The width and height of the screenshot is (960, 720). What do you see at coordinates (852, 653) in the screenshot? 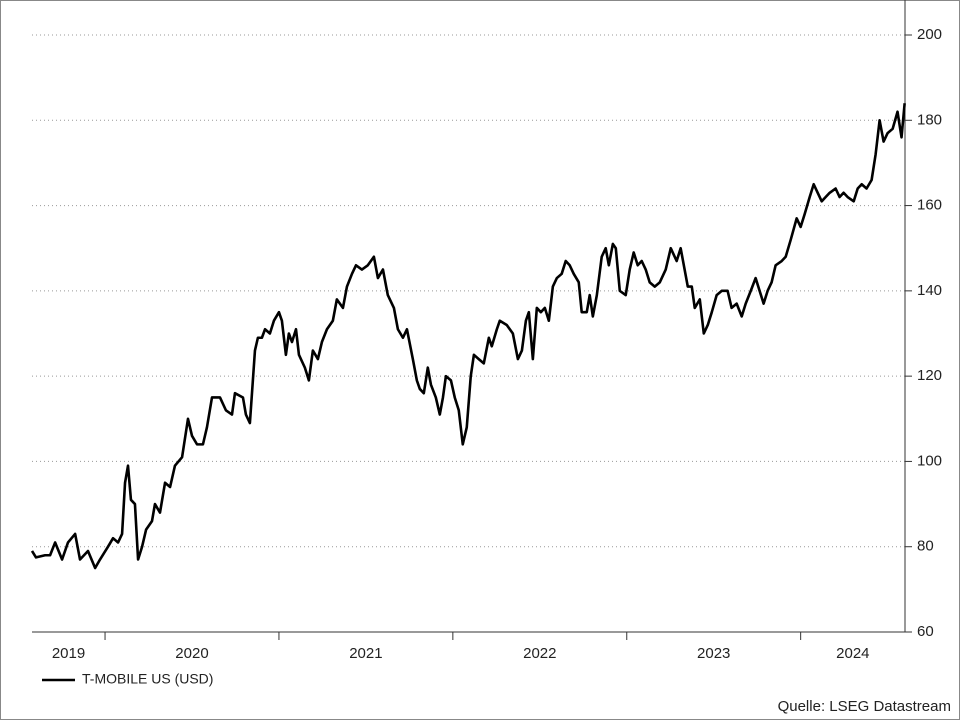
I see `x-tick-label: 2024` at bounding box center [852, 653].